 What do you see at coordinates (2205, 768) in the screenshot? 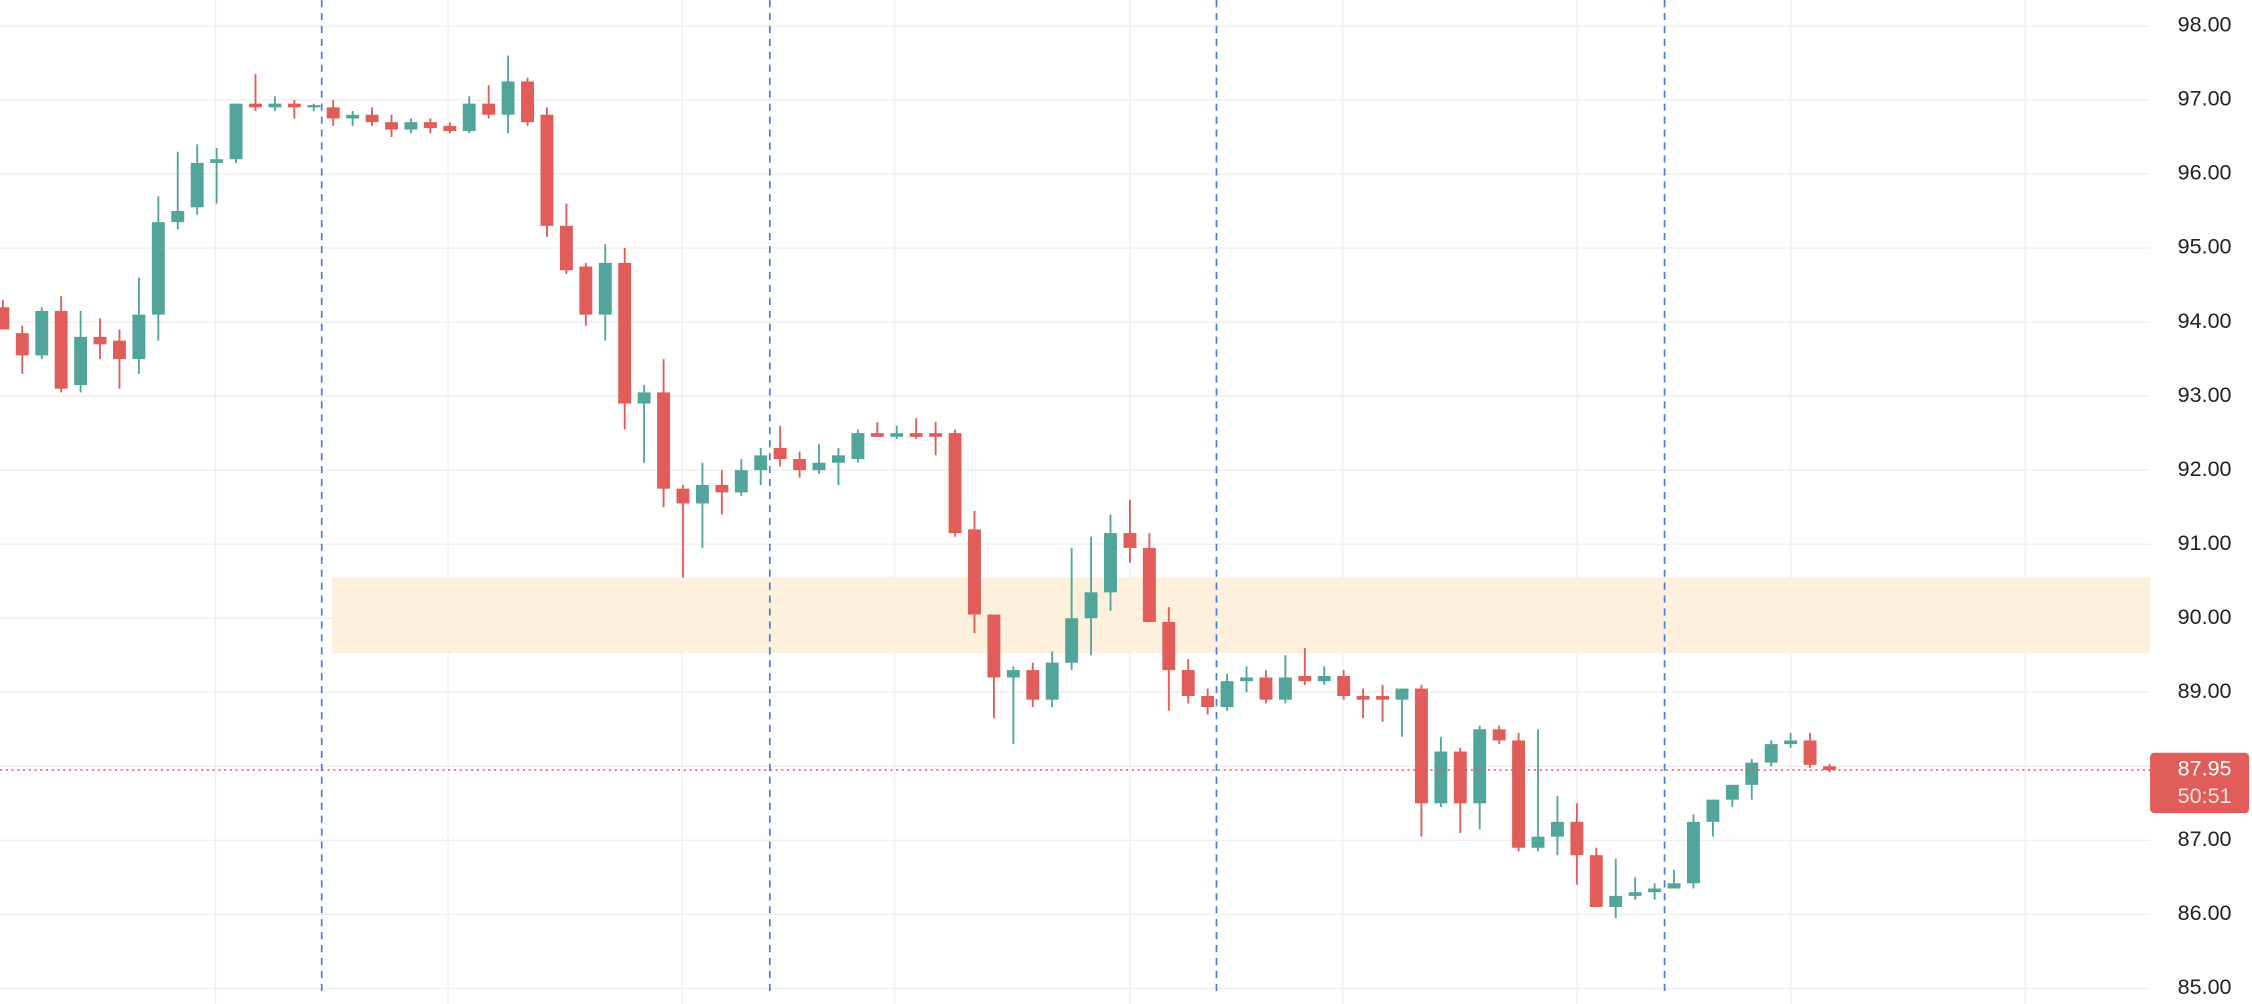
I see `last-price-label: 87.95` at bounding box center [2205, 768].